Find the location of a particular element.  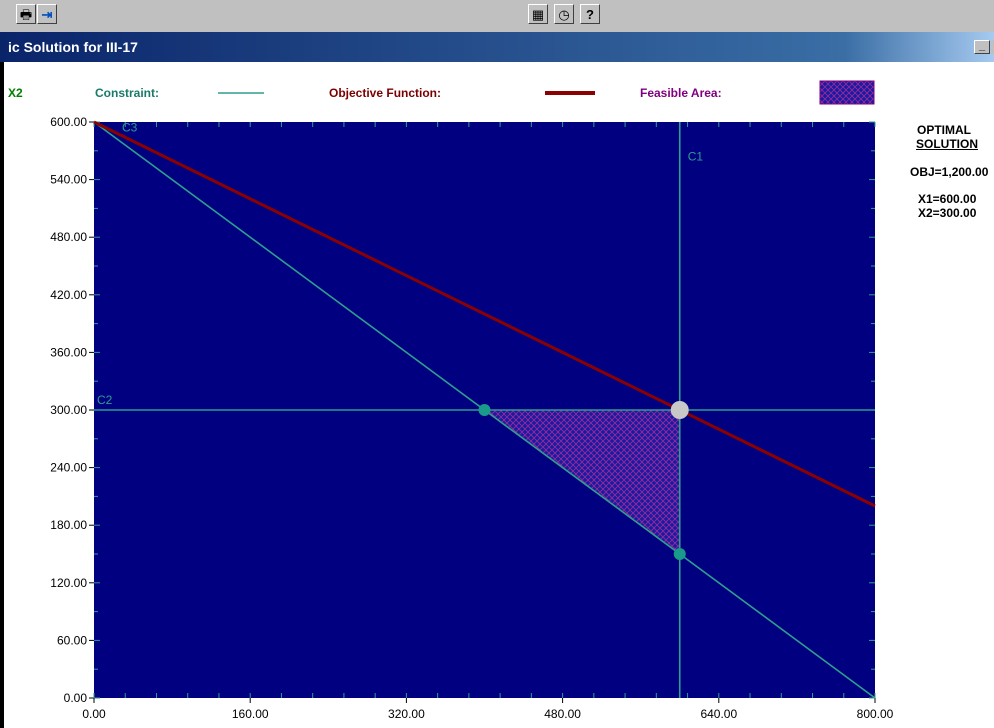

exit-icon: ⇥ is located at coordinates (47, 14).